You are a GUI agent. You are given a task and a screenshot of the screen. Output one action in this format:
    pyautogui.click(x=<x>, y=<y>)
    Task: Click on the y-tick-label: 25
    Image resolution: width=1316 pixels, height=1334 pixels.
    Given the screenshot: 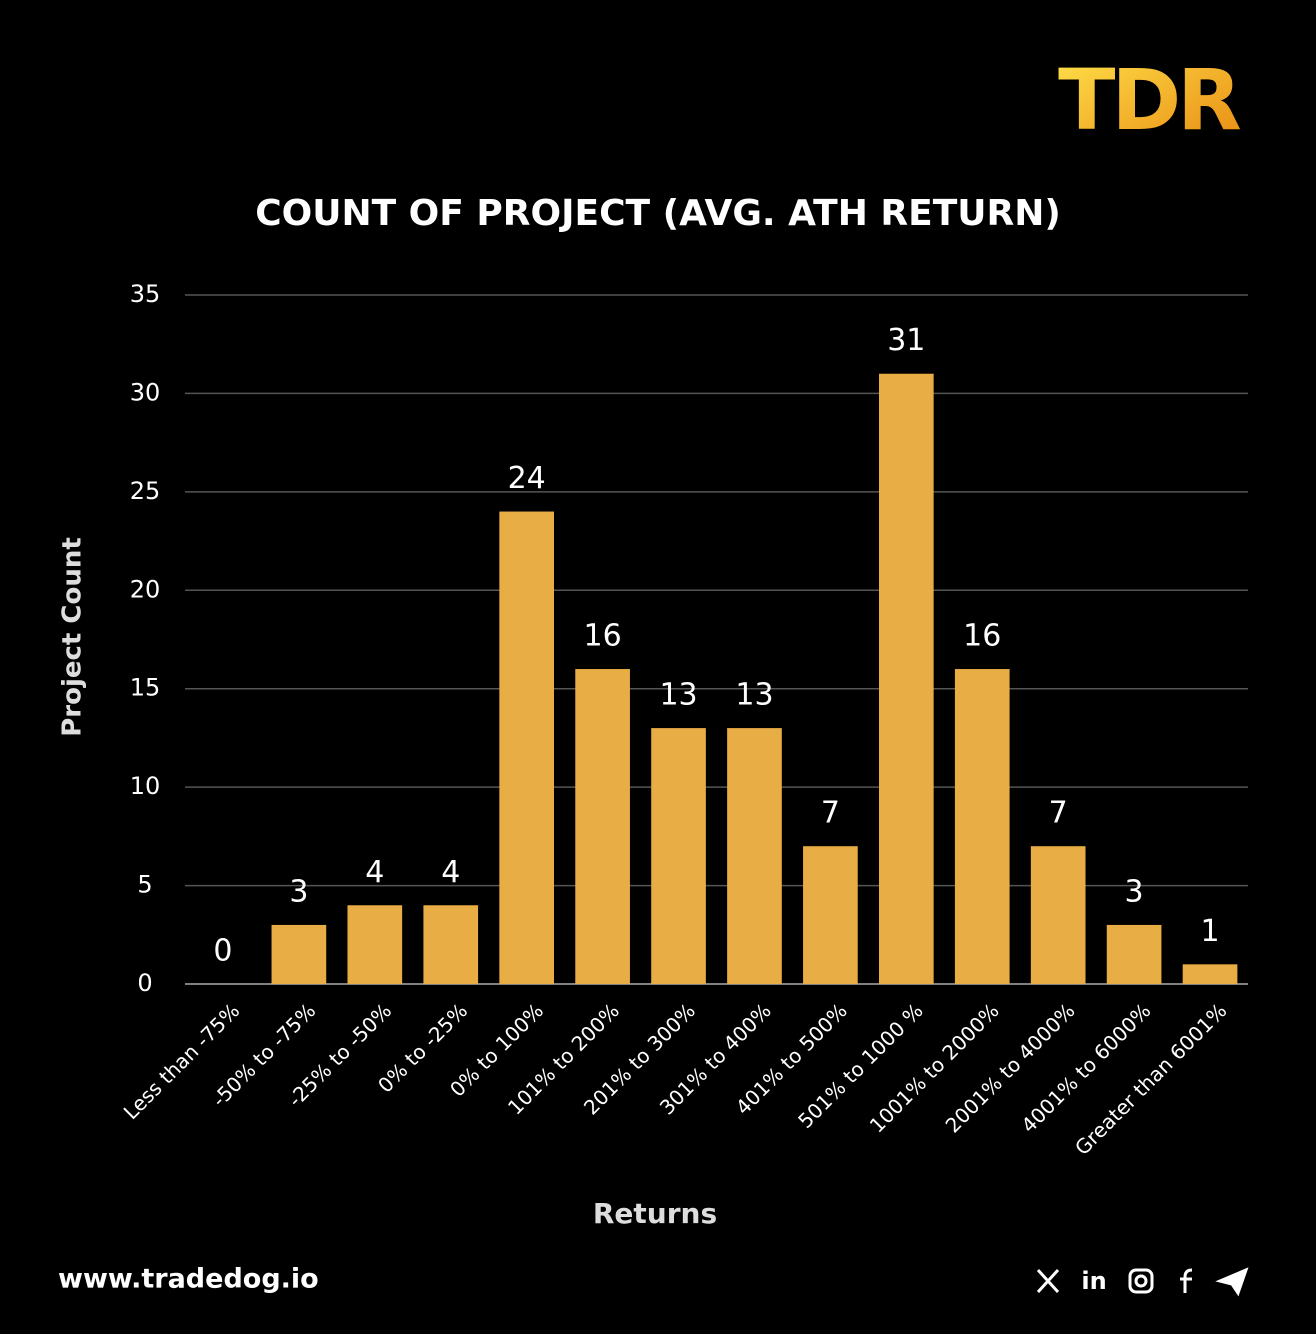 What is the action you would take?
    pyautogui.click(x=145, y=491)
    